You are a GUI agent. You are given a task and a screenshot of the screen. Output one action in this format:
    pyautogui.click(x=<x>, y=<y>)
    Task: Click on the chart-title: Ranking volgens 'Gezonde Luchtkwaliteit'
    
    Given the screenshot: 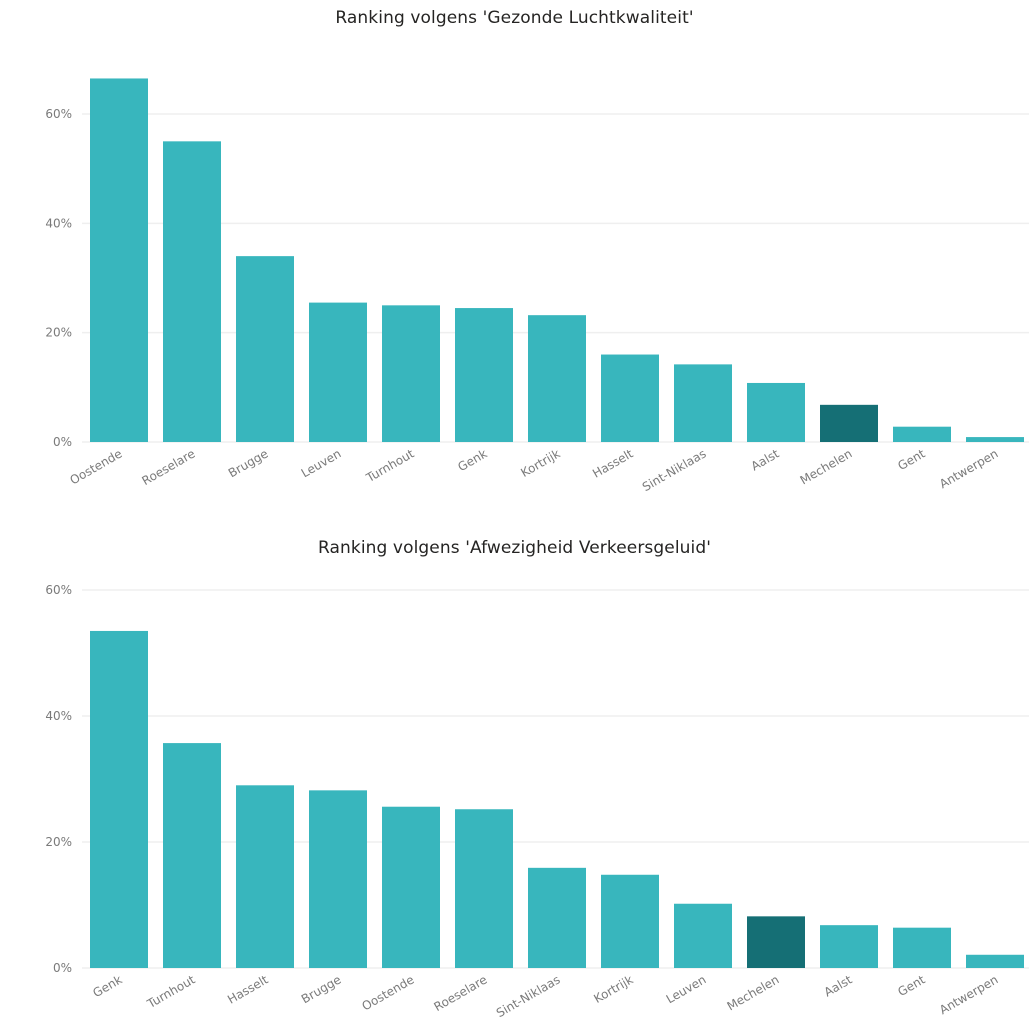 What is the action you would take?
    pyautogui.click(x=514, y=18)
    